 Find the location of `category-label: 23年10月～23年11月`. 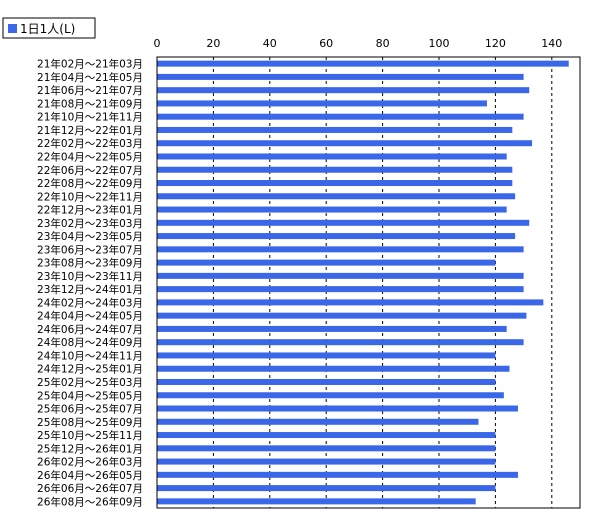

category-label: 23年10月～23年11月 is located at coordinates (90, 276).